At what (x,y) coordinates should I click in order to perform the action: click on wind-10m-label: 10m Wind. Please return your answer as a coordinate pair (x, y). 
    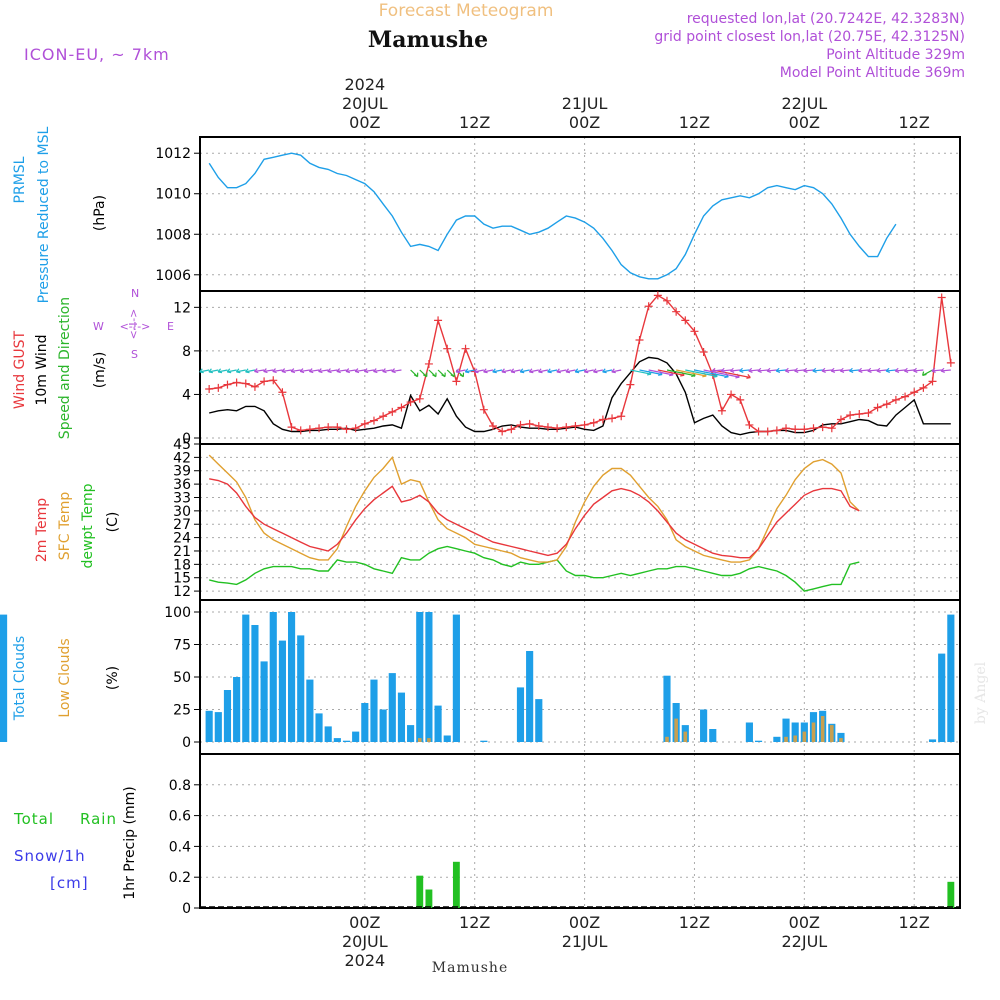
    Looking at the image, I should click on (42, 369).